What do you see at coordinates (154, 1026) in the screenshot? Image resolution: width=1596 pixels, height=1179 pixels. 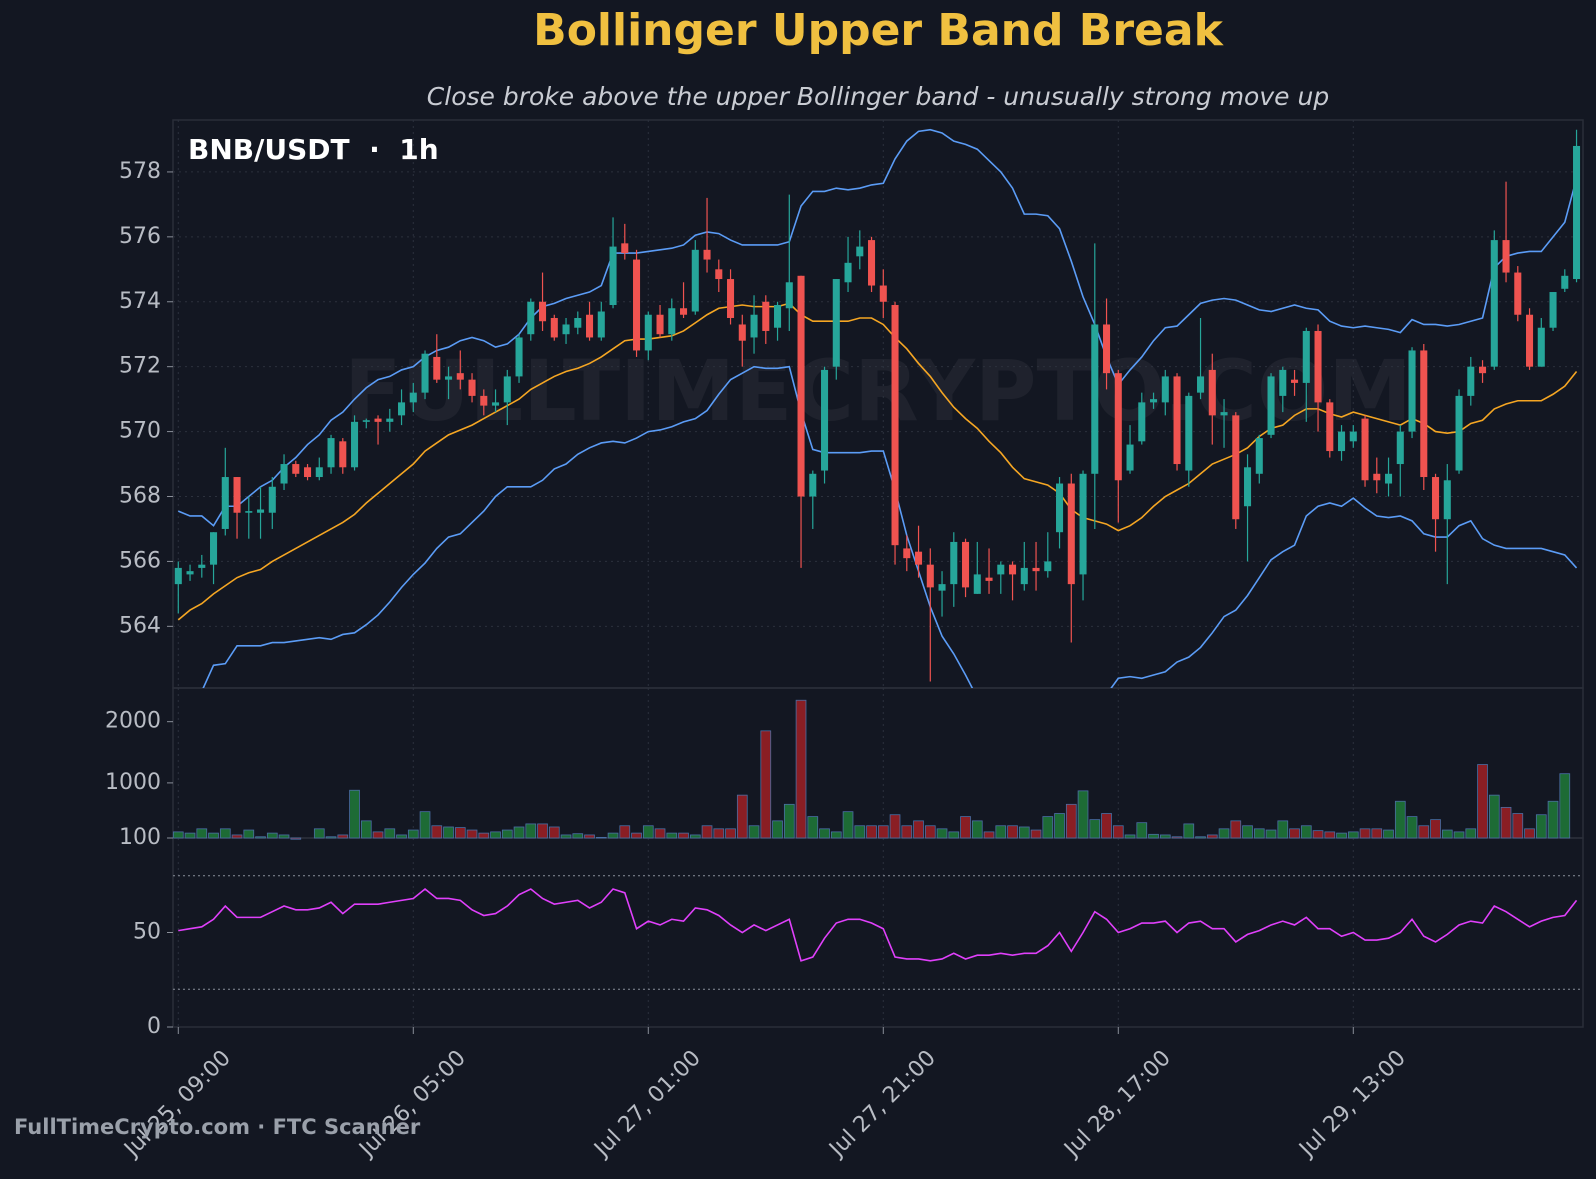 I see `y-tick-label: 0` at bounding box center [154, 1026].